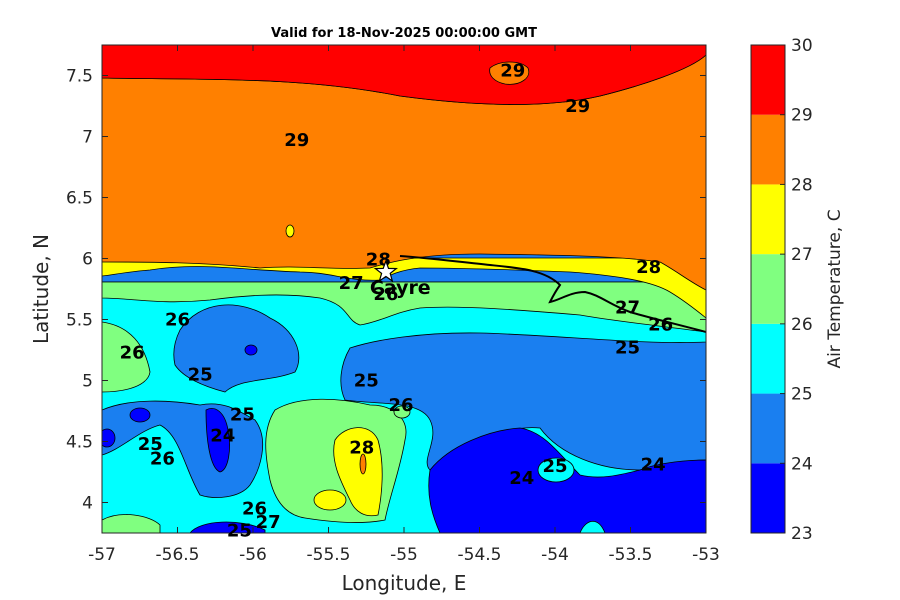  Describe the element at coordinates (178, 555) in the screenshot. I see `x-tick-label: -56.5` at that location.